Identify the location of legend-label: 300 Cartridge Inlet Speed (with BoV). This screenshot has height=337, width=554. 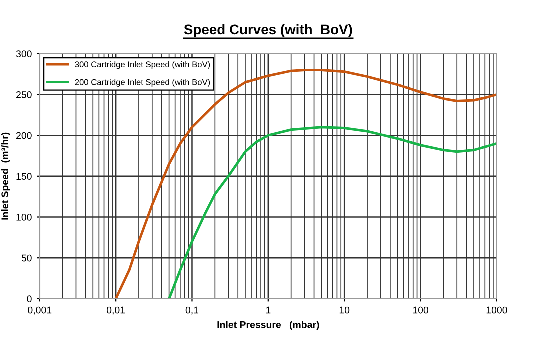
(142, 65).